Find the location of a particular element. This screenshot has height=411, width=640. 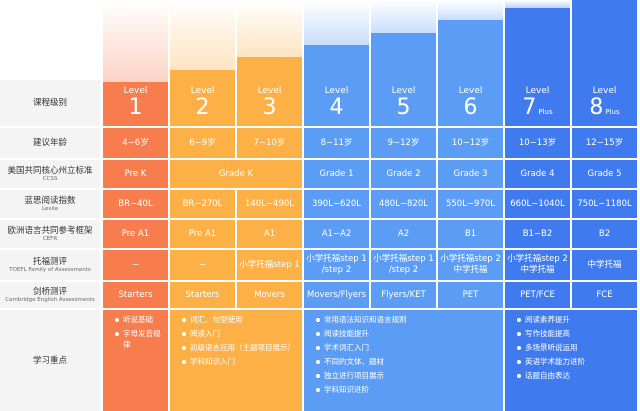

focus-item: 字母发音规律 is located at coordinates (138, 339).